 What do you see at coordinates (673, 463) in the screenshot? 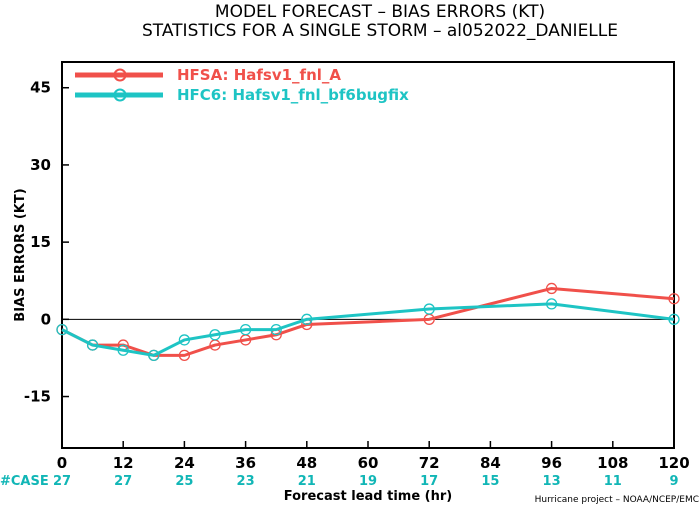
I see `x-tick-label: 120` at bounding box center [673, 463].